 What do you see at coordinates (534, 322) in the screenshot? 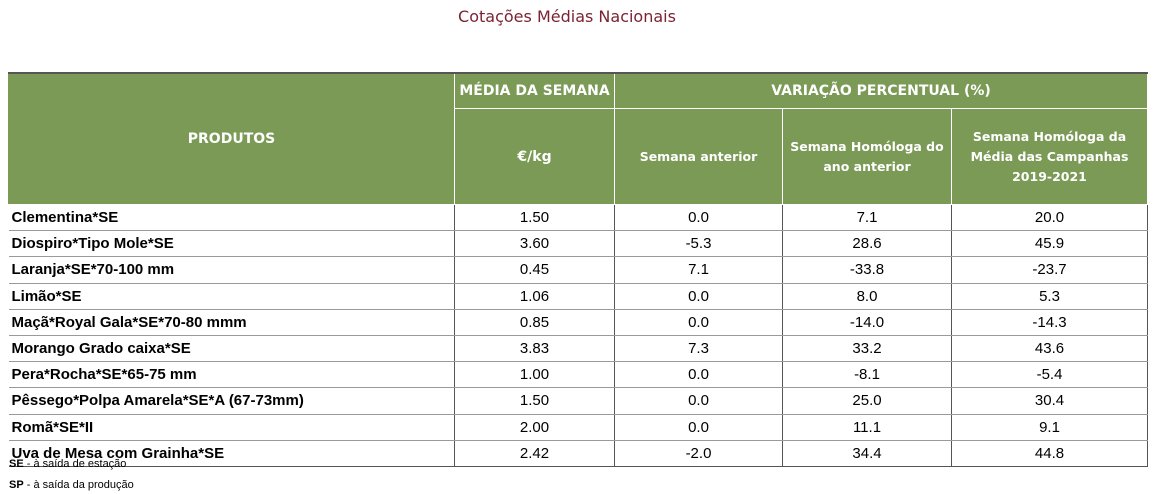
I see `cell-media: 0.85` at bounding box center [534, 322].